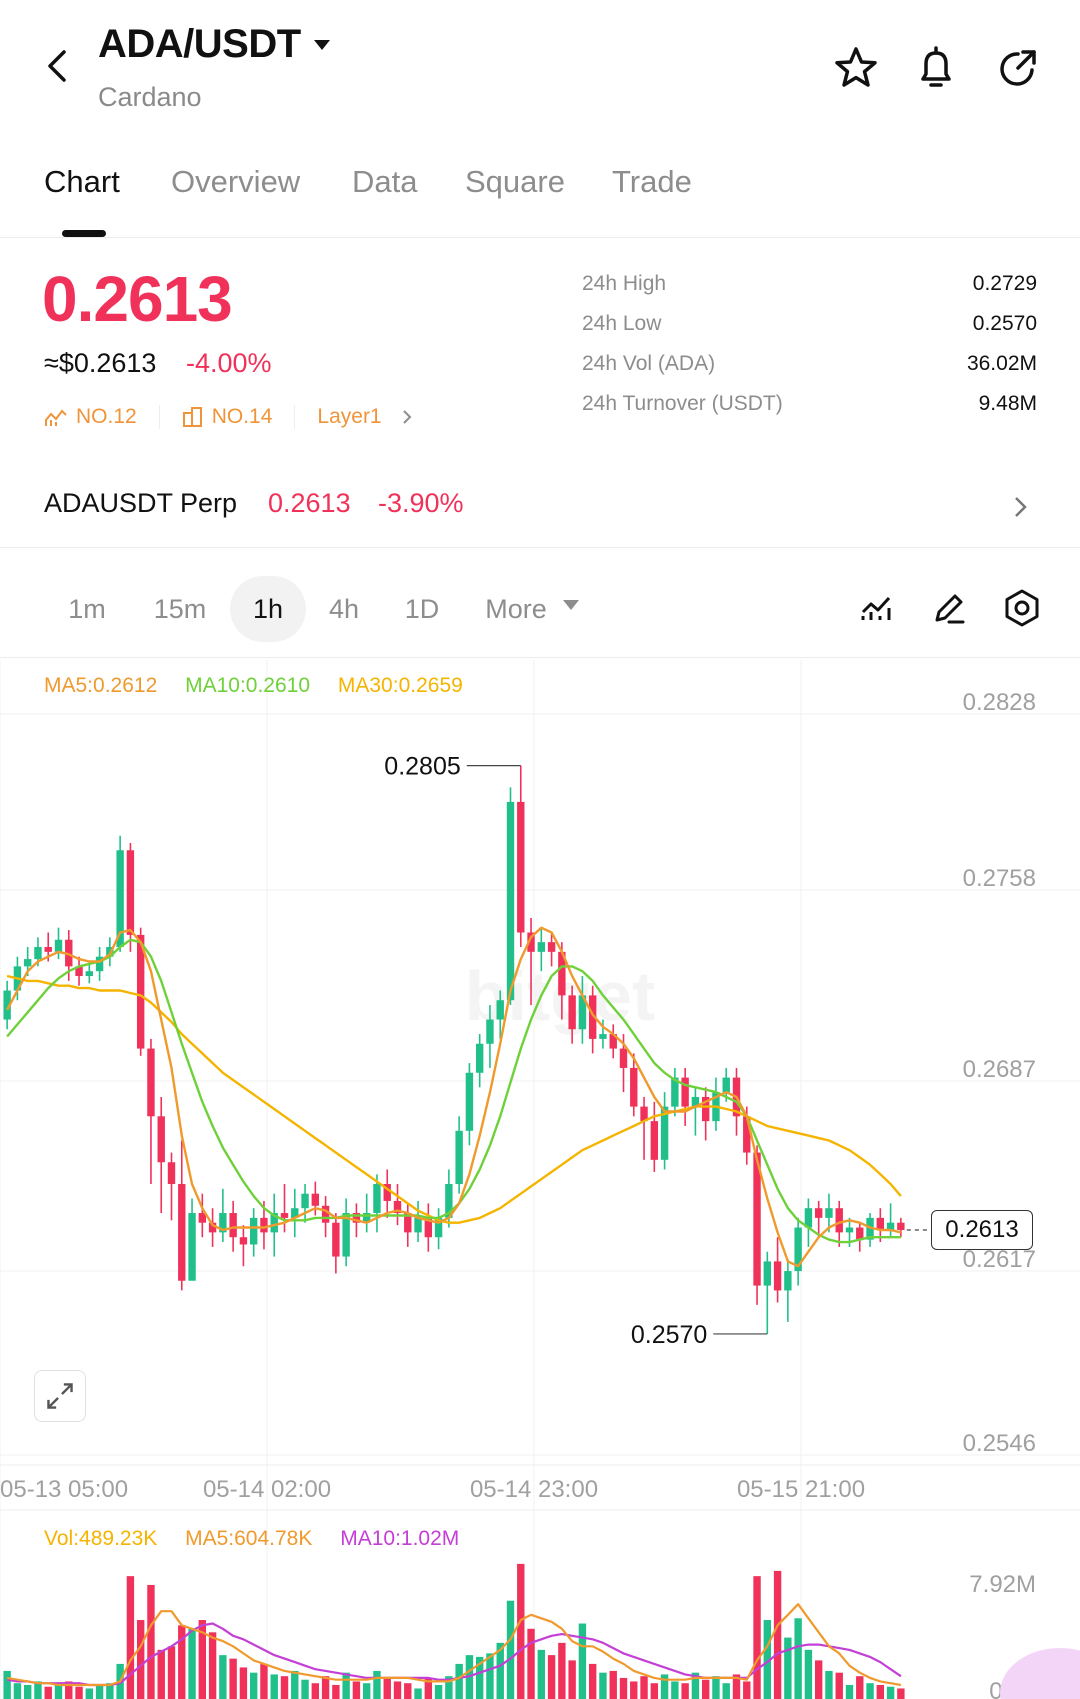 The image size is (1080, 1699). What do you see at coordinates (268, 609) in the screenshot?
I see `interval-1h: 1h` at bounding box center [268, 609].